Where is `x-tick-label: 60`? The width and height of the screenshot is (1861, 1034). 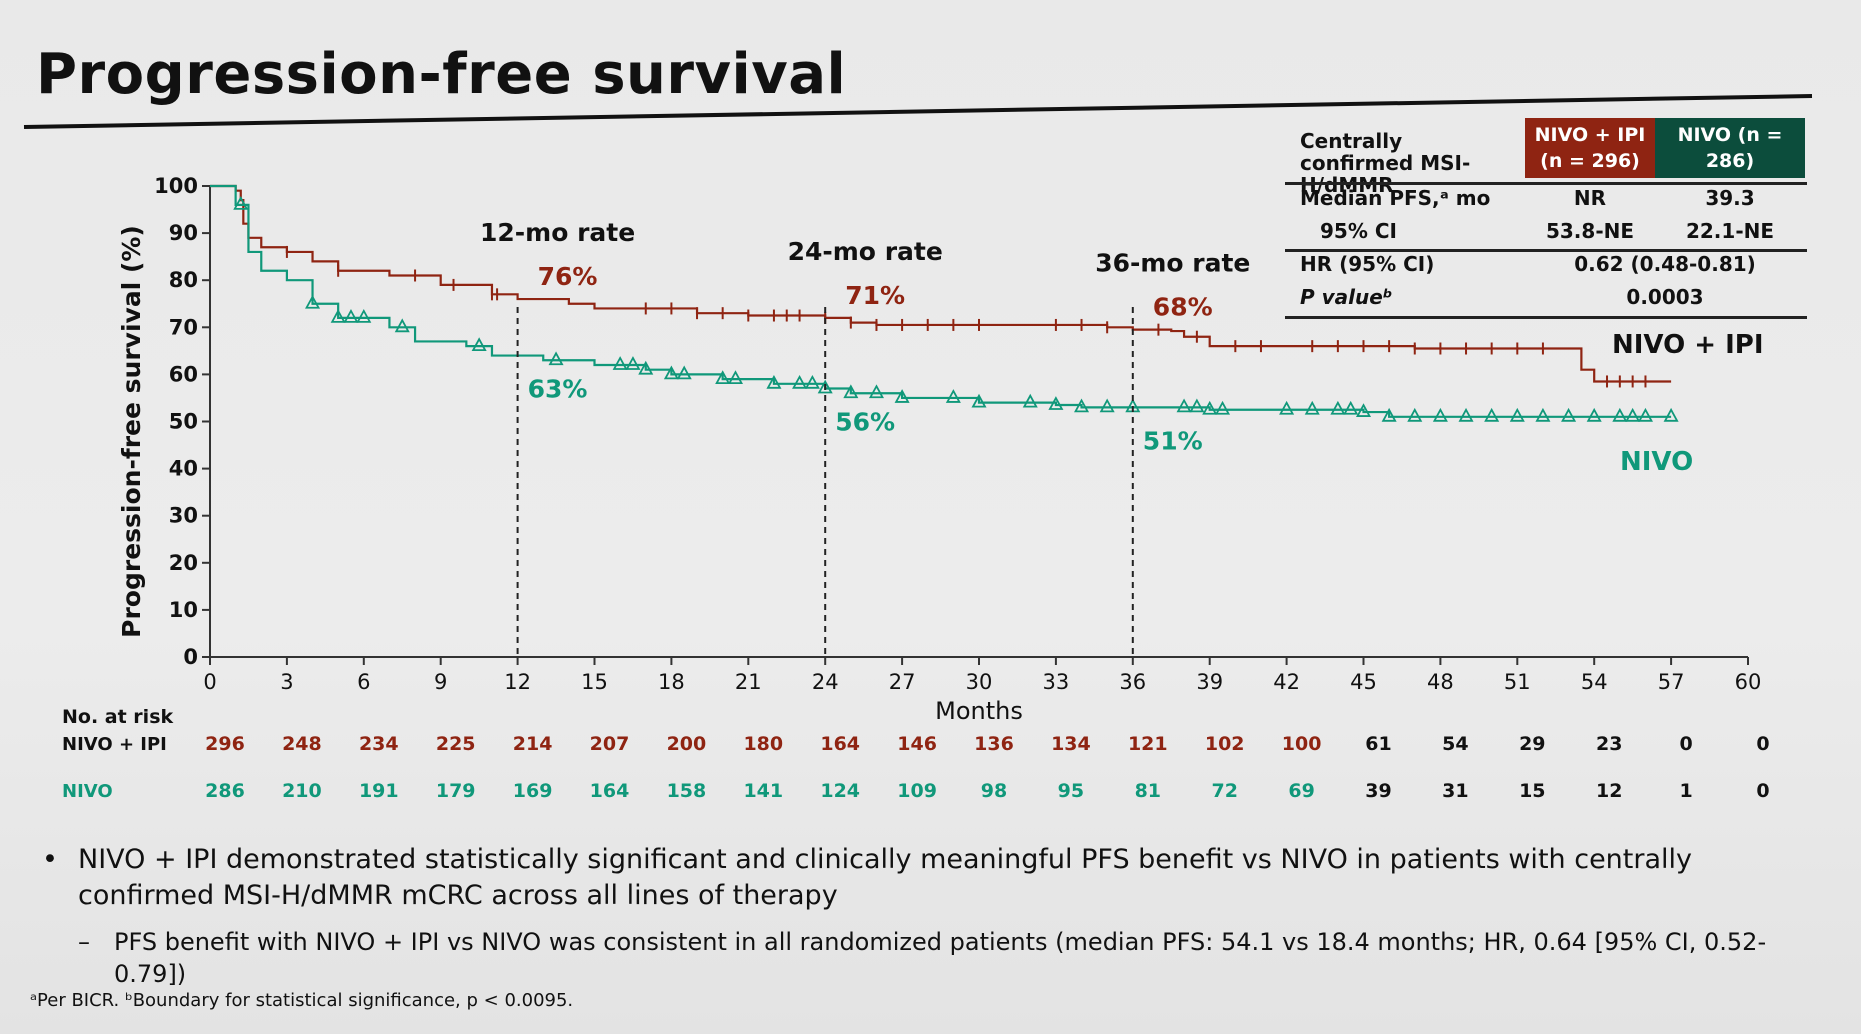
x-tick-label: 60 is located at coordinates (1748, 682).